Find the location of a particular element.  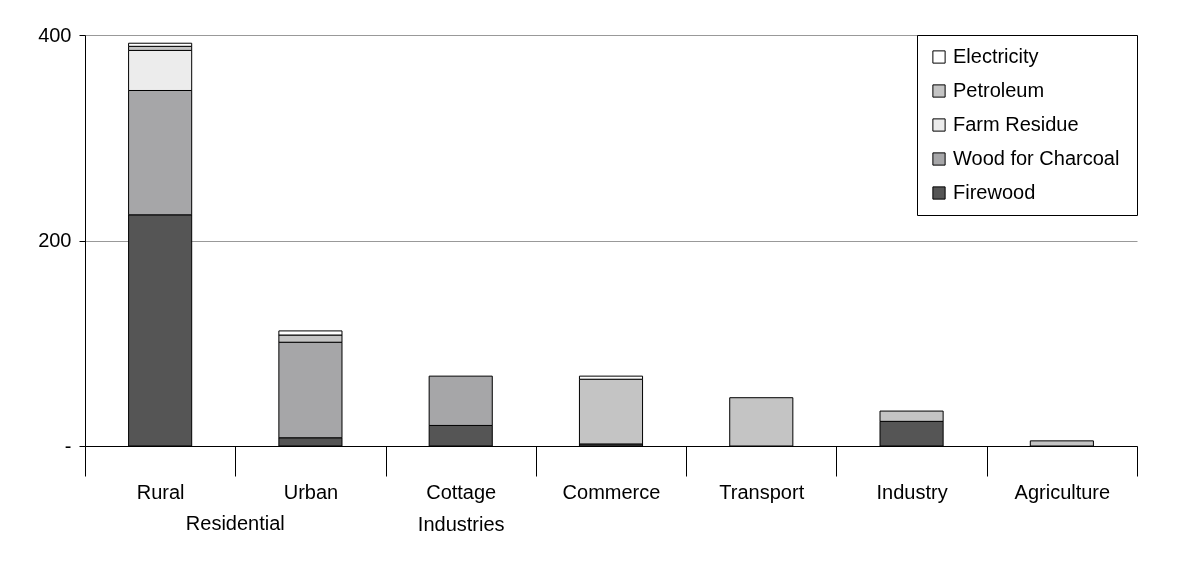

x-tick-label: Transport is located at coordinates (762, 491).